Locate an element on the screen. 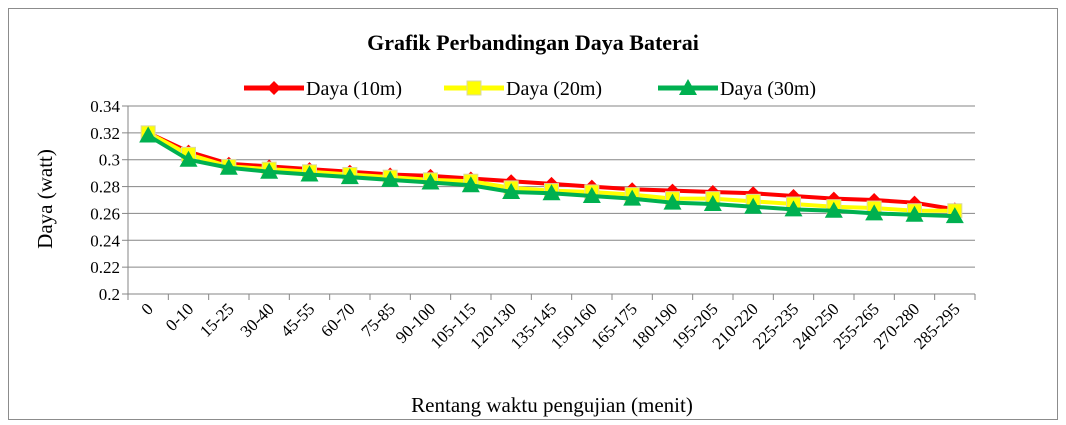  y-tick-label: 0.28 is located at coordinates (105, 187).